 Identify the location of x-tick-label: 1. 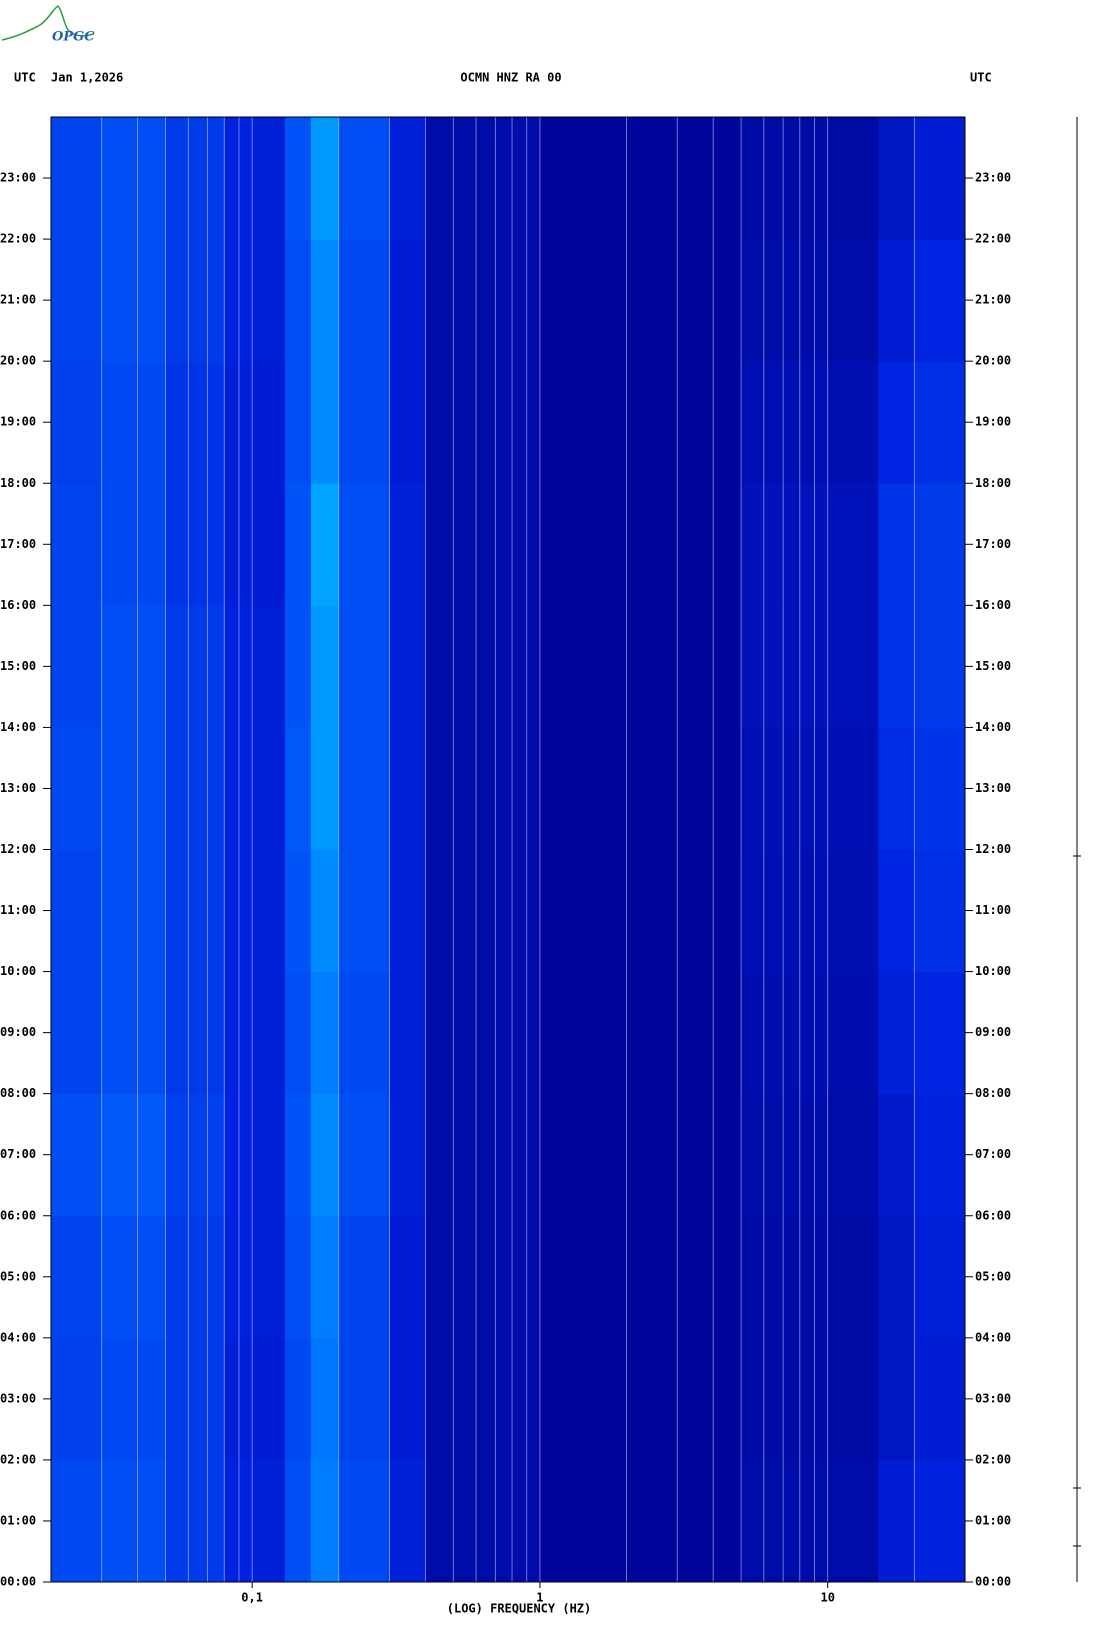
(539, 1598).